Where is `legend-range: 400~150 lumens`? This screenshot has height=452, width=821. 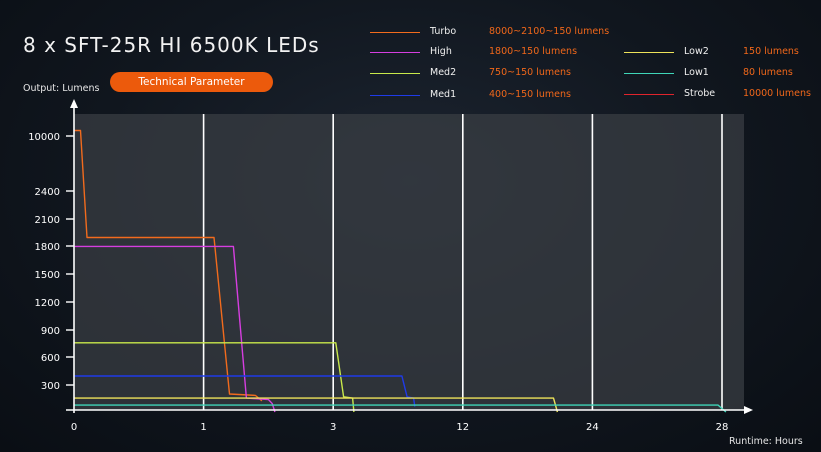
legend-range: 400~150 lumens is located at coordinates (530, 94).